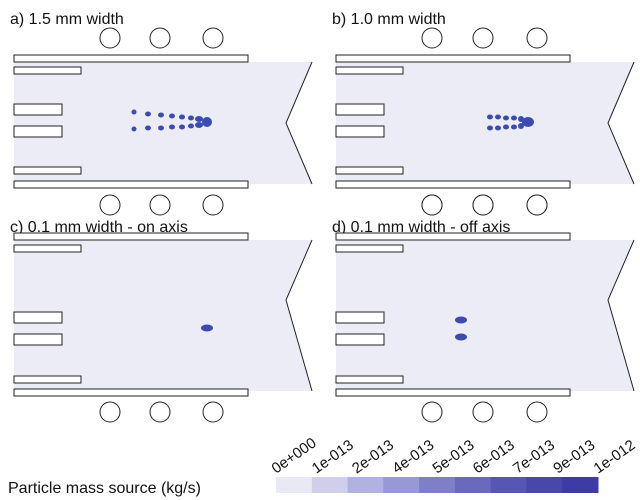 The height and width of the screenshot is (500, 640). Describe the element at coordinates (67, 19) in the screenshot. I see `panel-a-label: a) 1.5 mm width` at that location.